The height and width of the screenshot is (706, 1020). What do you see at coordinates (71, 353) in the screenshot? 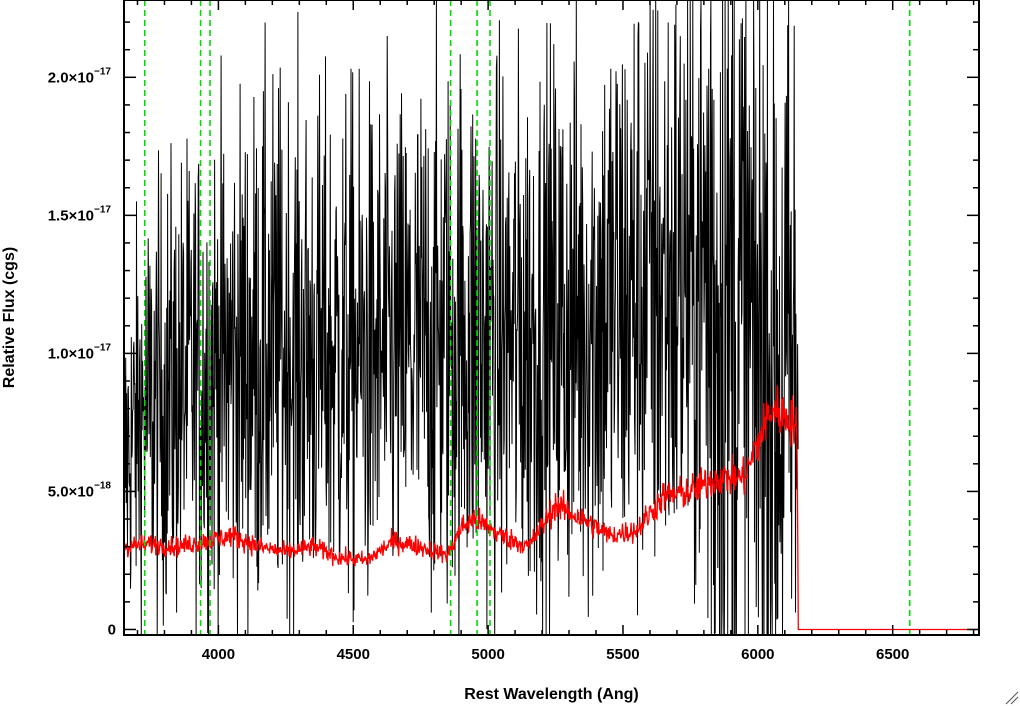
I see `y-tick-label: 1.0×10` at bounding box center [71, 353].